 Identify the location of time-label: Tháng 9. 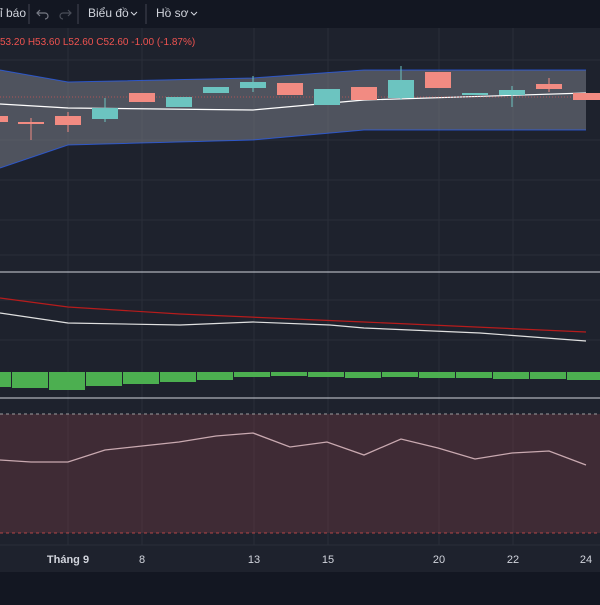
(68, 560).